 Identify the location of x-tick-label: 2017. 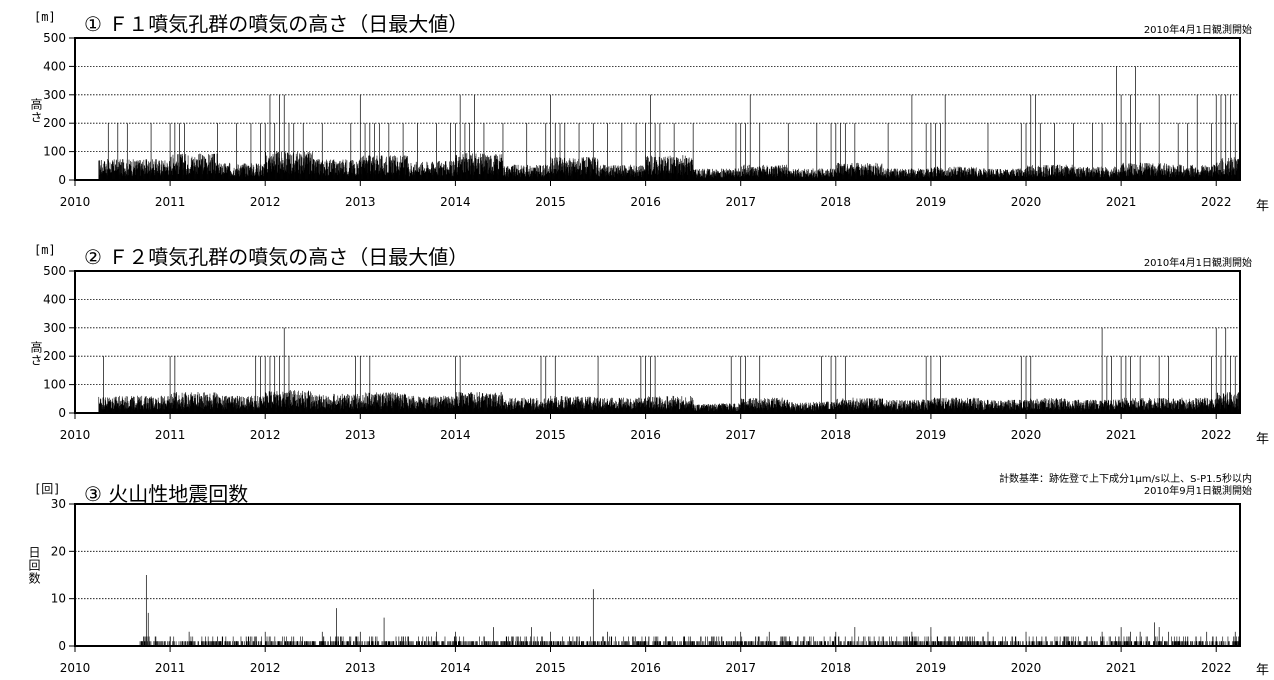
(740, 202).